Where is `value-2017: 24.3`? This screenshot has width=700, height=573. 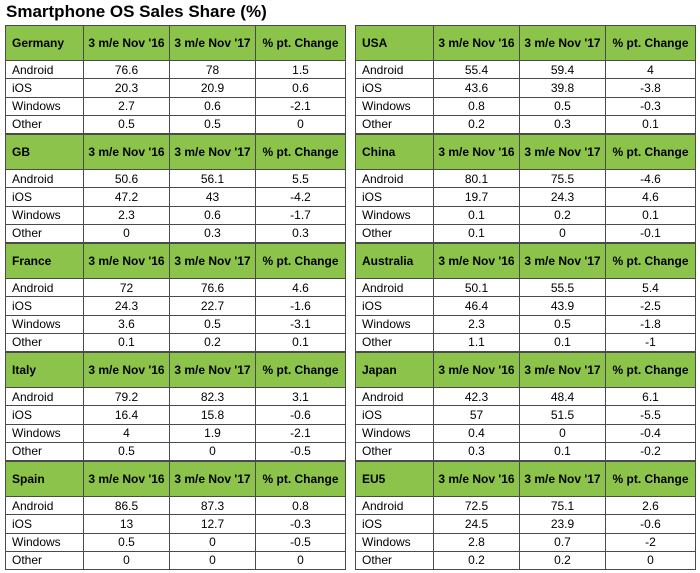
value-2017: 24.3 is located at coordinates (562, 197).